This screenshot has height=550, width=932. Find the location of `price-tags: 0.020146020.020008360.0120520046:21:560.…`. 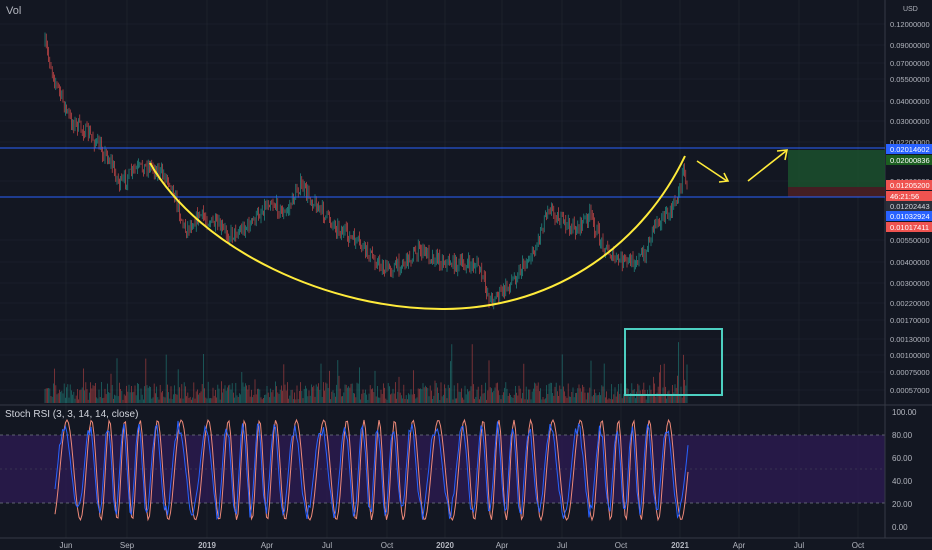

price-tags: 0.020146020.020008360.0120520046:21:560.… is located at coordinates (909, 188).